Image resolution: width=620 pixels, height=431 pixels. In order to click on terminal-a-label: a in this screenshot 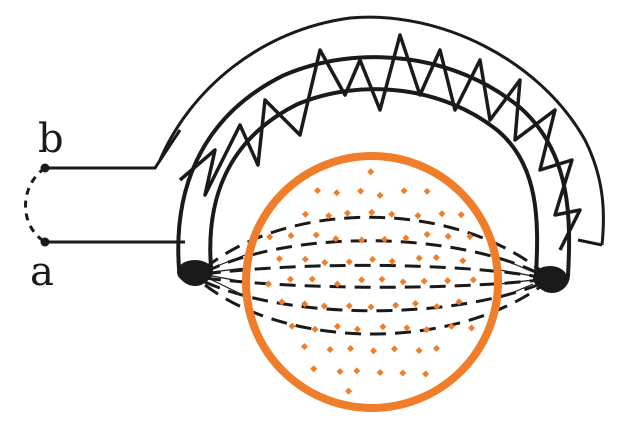, I will do `click(42, 272)`.